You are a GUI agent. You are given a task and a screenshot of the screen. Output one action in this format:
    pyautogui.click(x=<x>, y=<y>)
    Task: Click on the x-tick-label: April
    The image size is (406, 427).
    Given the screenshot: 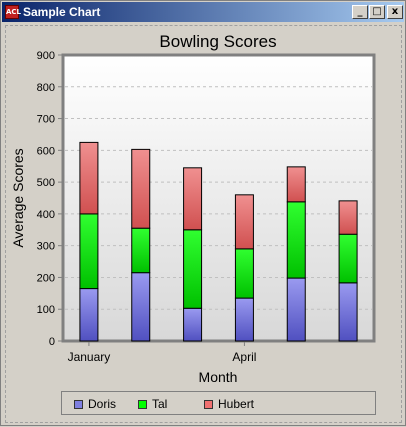 What is the action you would take?
    pyautogui.click(x=244, y=357)
    